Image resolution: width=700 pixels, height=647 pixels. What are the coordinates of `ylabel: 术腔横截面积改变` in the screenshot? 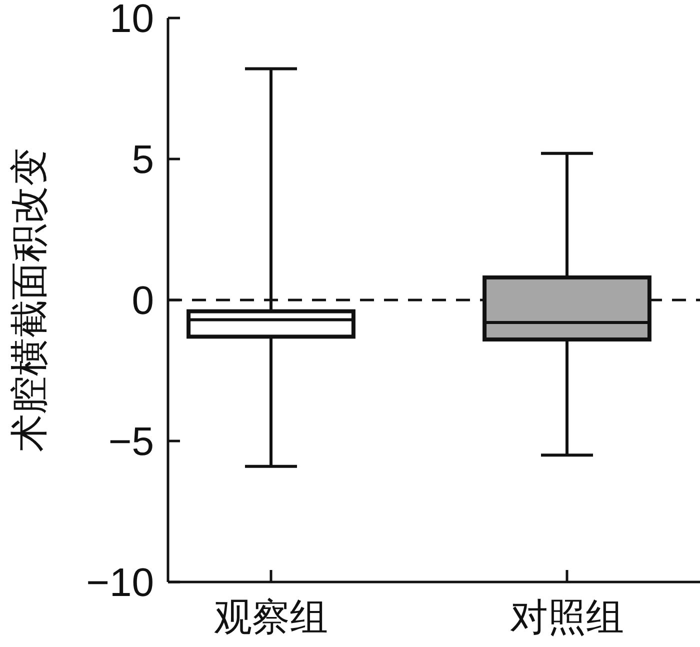 It's located at (30, 300).